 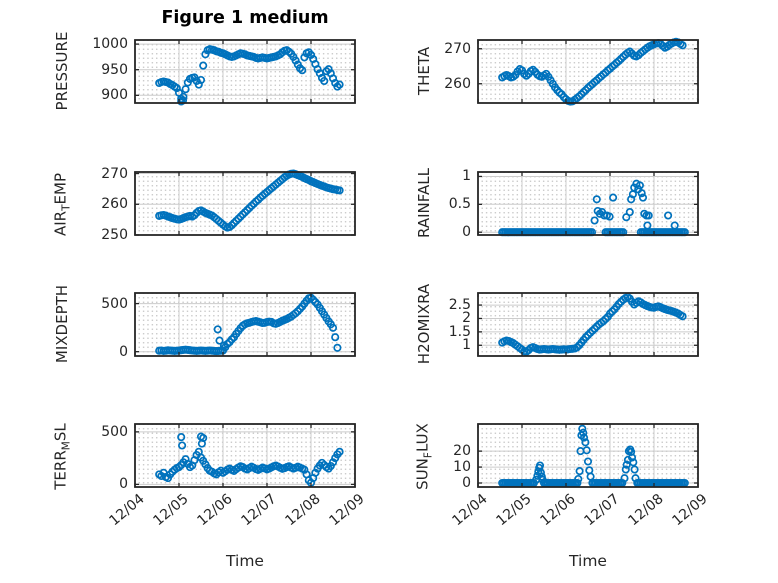 I want to click on subplot-air-temp, so click(x=245, y=202).